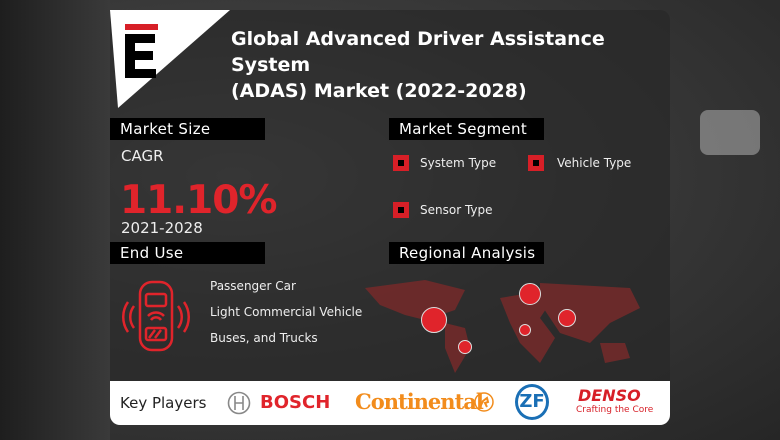  I want to click on logo, so click(170, 59).